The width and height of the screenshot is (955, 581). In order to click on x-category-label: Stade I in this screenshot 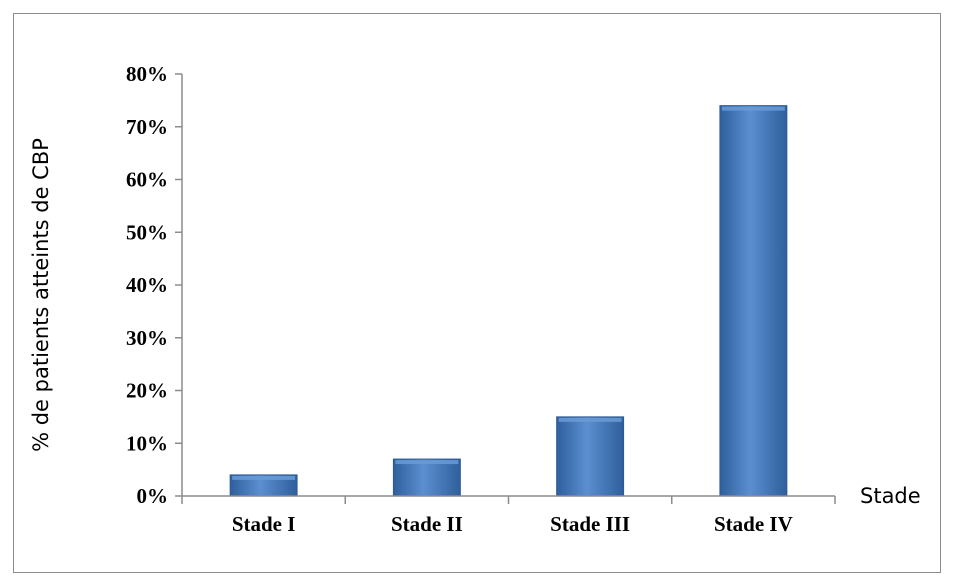, I will do `click(264, 524)`.